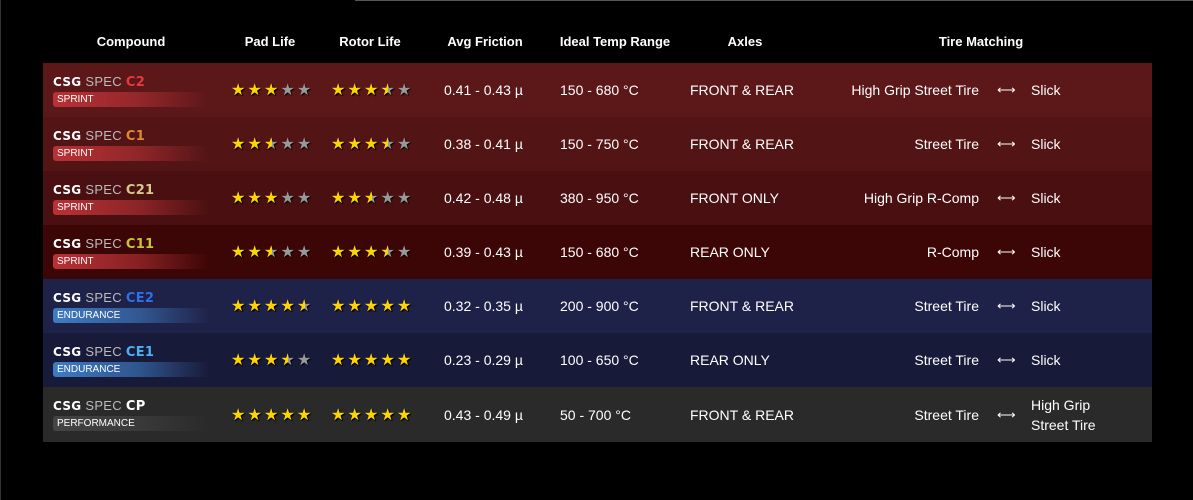  I want to click on axles: REAR ONLY, so click(730, 252).